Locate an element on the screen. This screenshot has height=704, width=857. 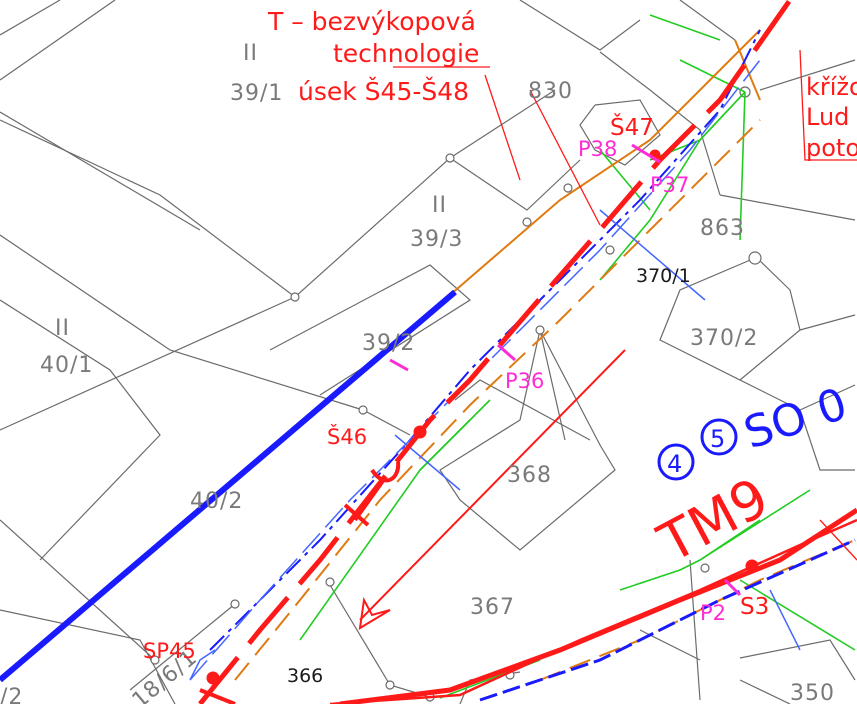
parcel-label: 370/1 is located at coordinates (663, 276).